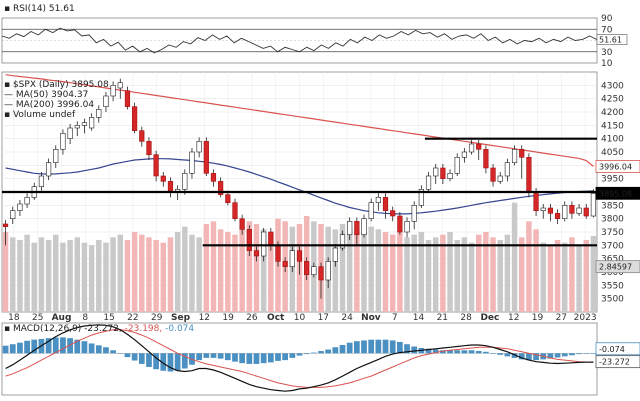 The width and height of the screenshot is (640, 401). What do you see at coordinates (132, 318) in the screenshot?
I see `x-tick-label: 22` at bounding box center [132, 318].